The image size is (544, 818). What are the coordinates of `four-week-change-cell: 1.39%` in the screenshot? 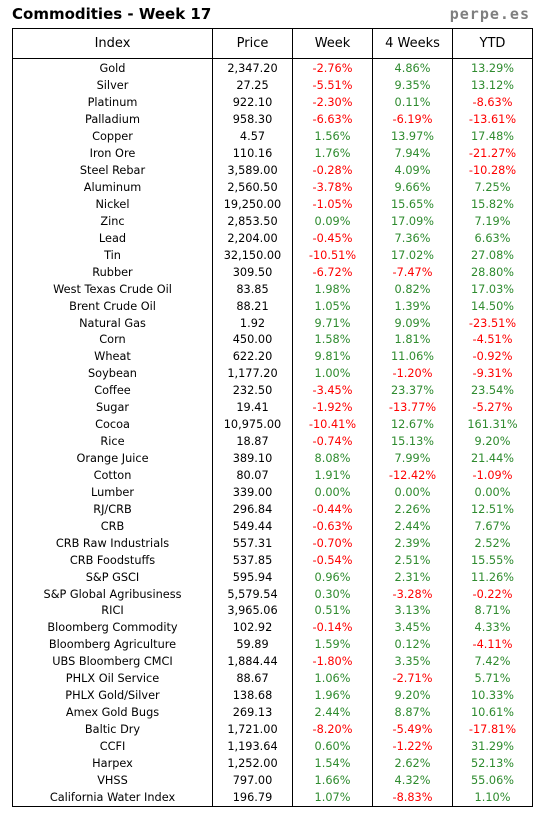 It's located at (412, 307).